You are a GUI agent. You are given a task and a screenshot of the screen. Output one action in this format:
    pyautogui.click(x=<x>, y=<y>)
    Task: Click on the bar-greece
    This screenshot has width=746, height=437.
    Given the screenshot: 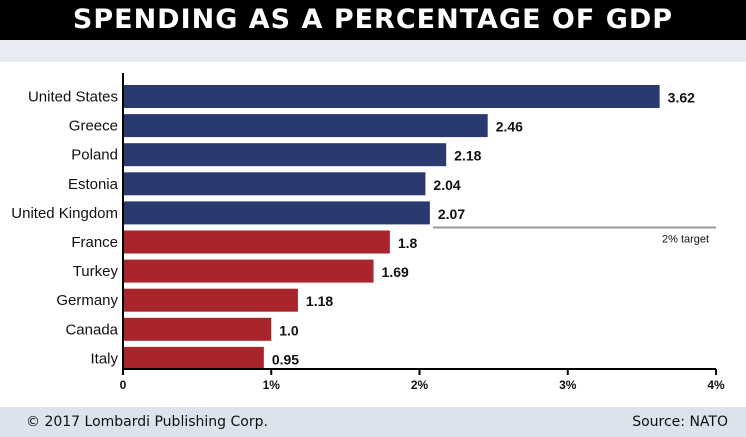 What is the action you would take?
    pyautogui.click(x=305, y=126)
    